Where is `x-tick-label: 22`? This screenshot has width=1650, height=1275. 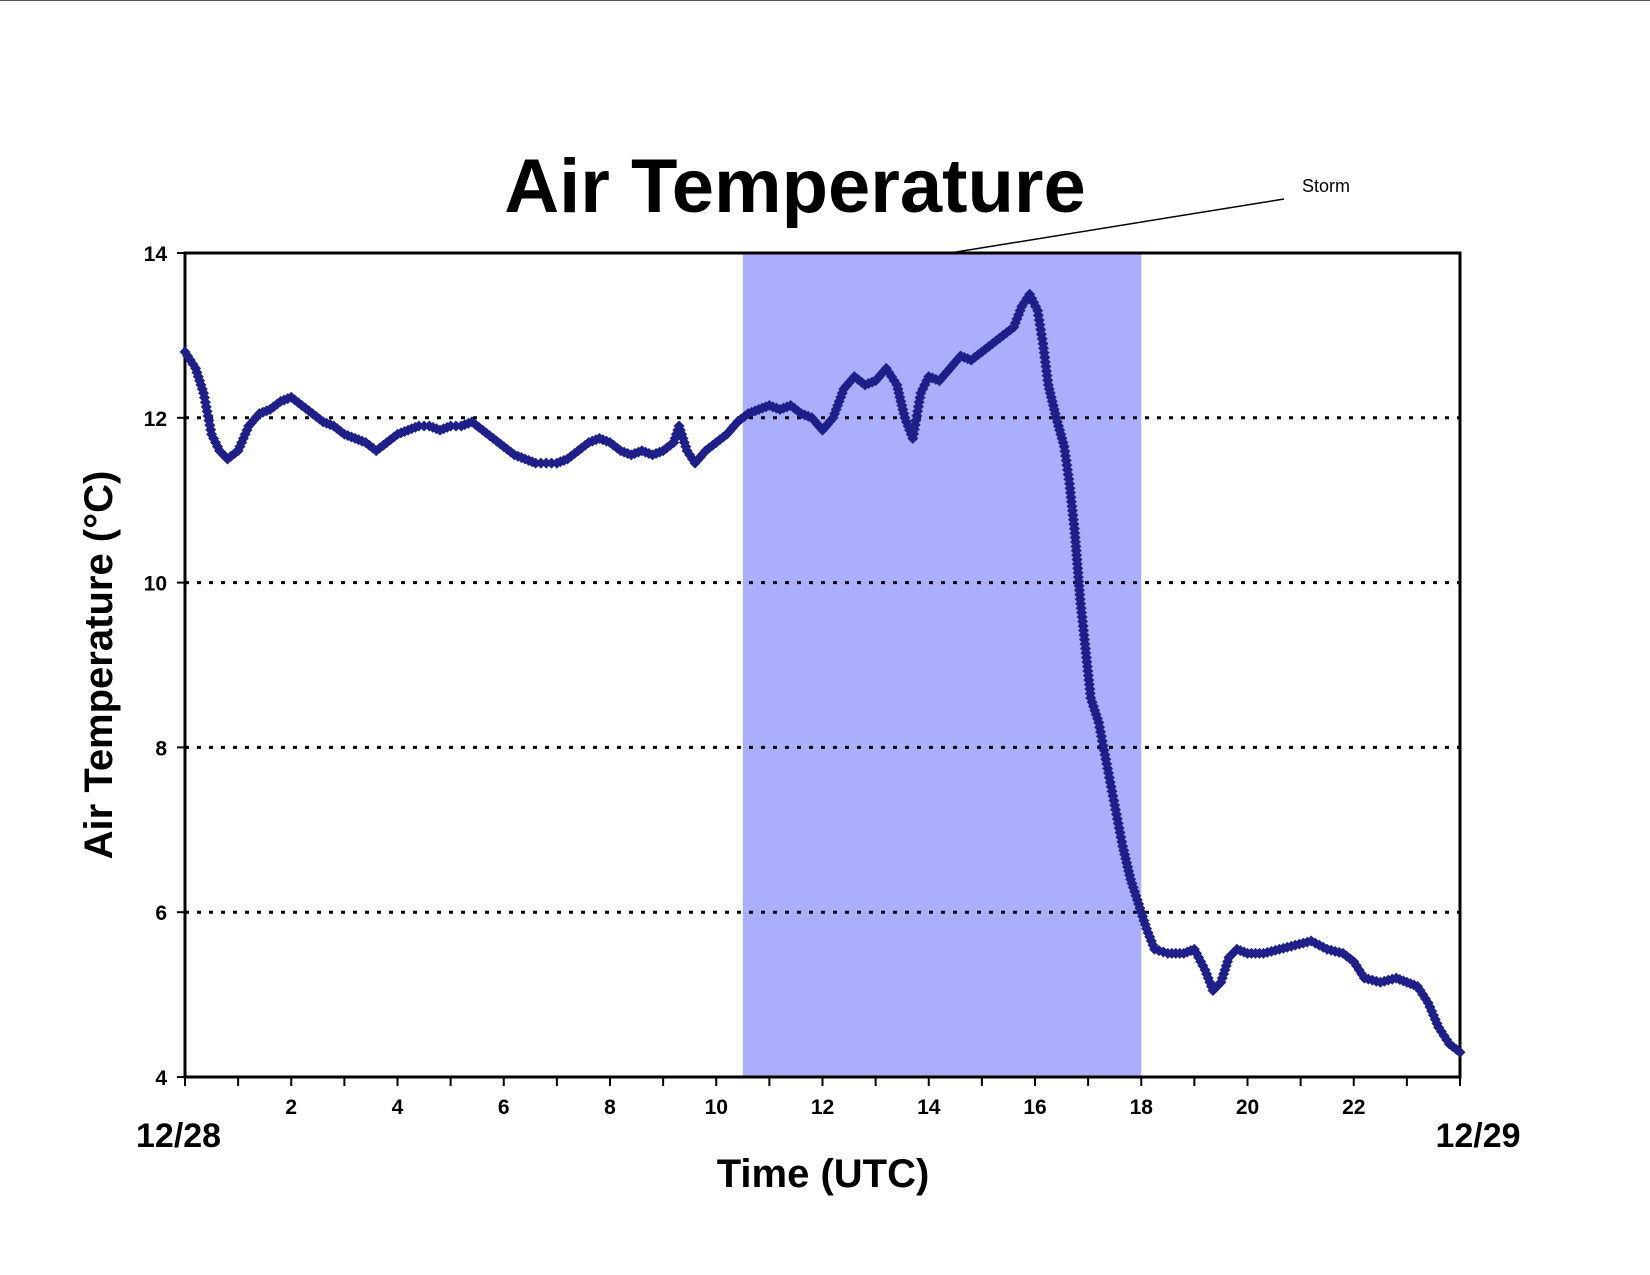 x-tick-label: 22 is located at coordinates (1353, 1107).